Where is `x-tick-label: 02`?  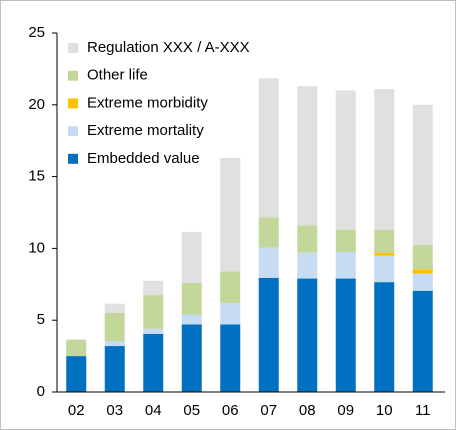 x-tick-label: 02 is located at coordinates (76, 410).